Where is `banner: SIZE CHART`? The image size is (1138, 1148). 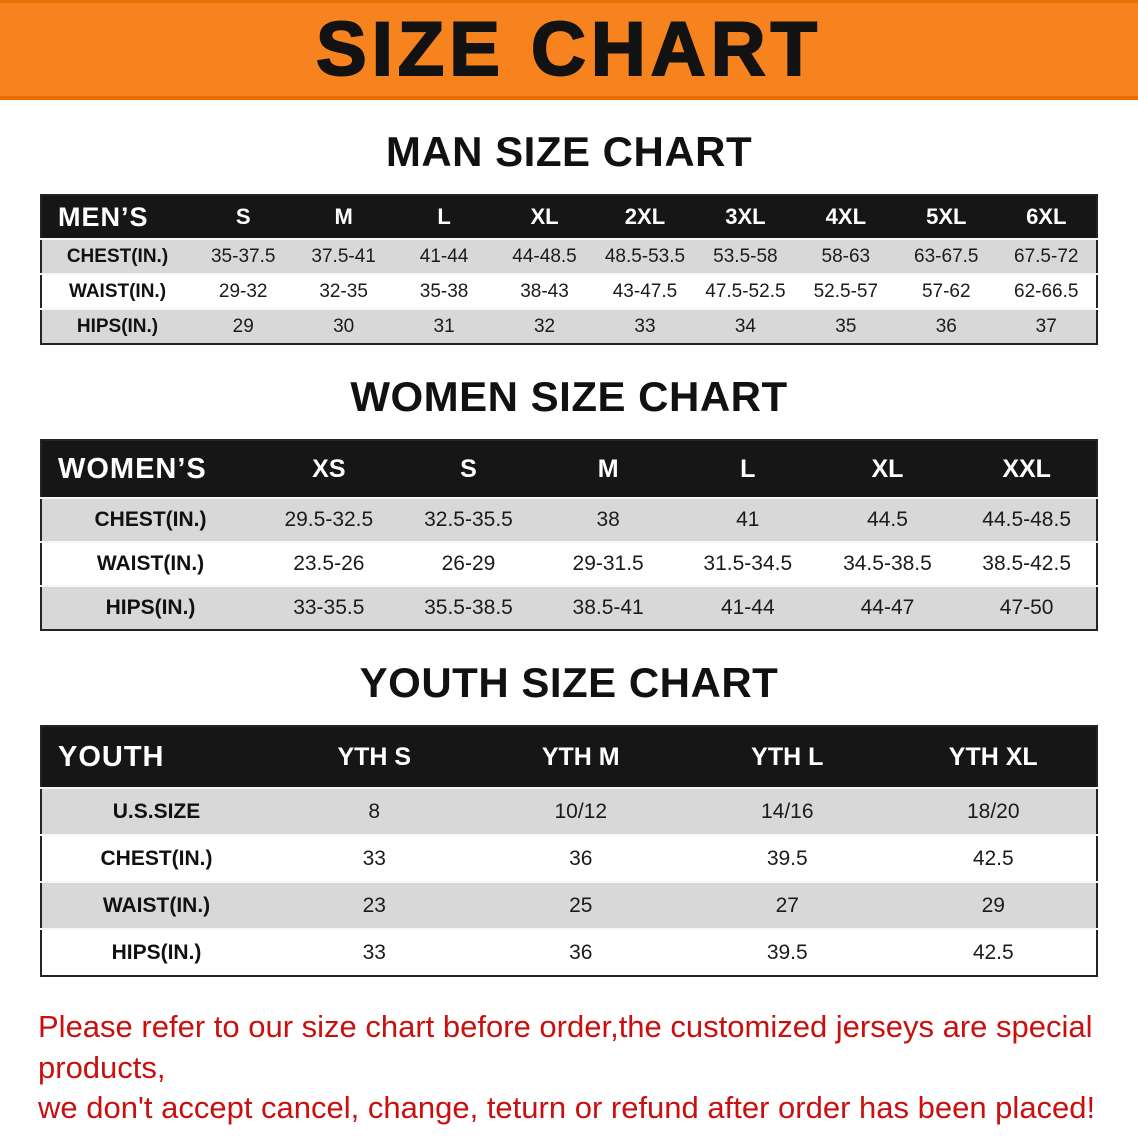
banner: SIZE CHART is located at coordinates (569, 50).